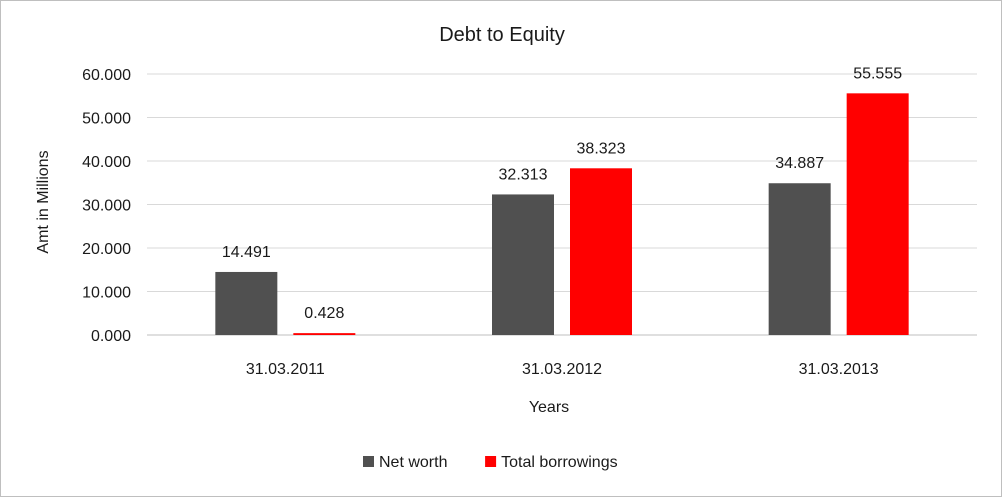 The image size is (1002, 497). What do you see at coordinates (111, 336) in the screenshot?
I see `y-tick-label: 0.000` at bounding box center [111, 336].